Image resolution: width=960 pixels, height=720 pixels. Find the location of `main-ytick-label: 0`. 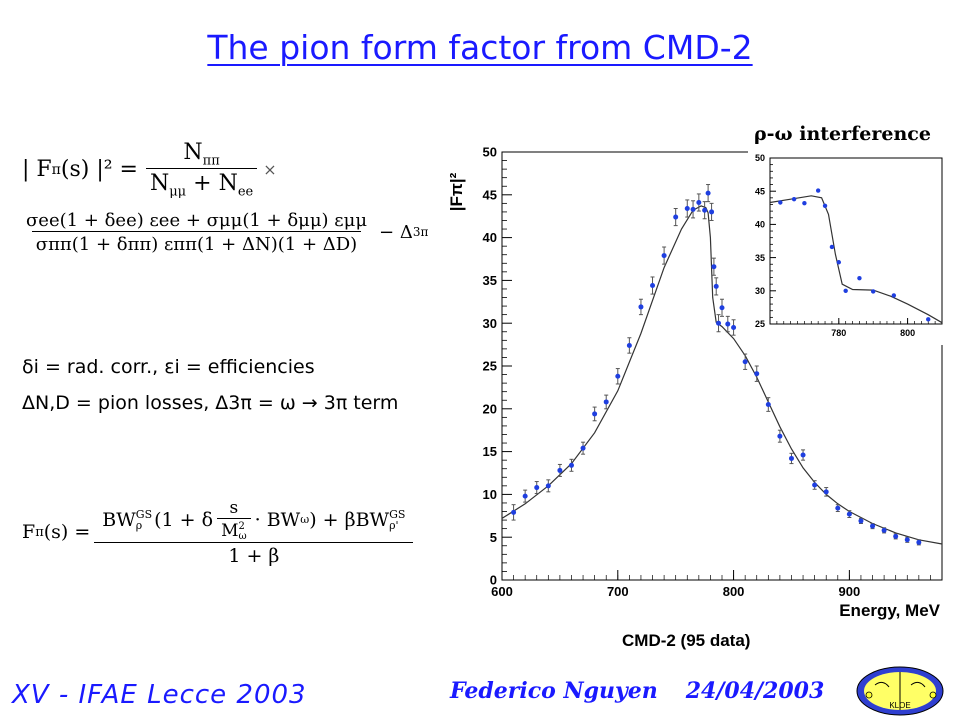

main-ytick-label: 0 is located at coordinates (493, 580).